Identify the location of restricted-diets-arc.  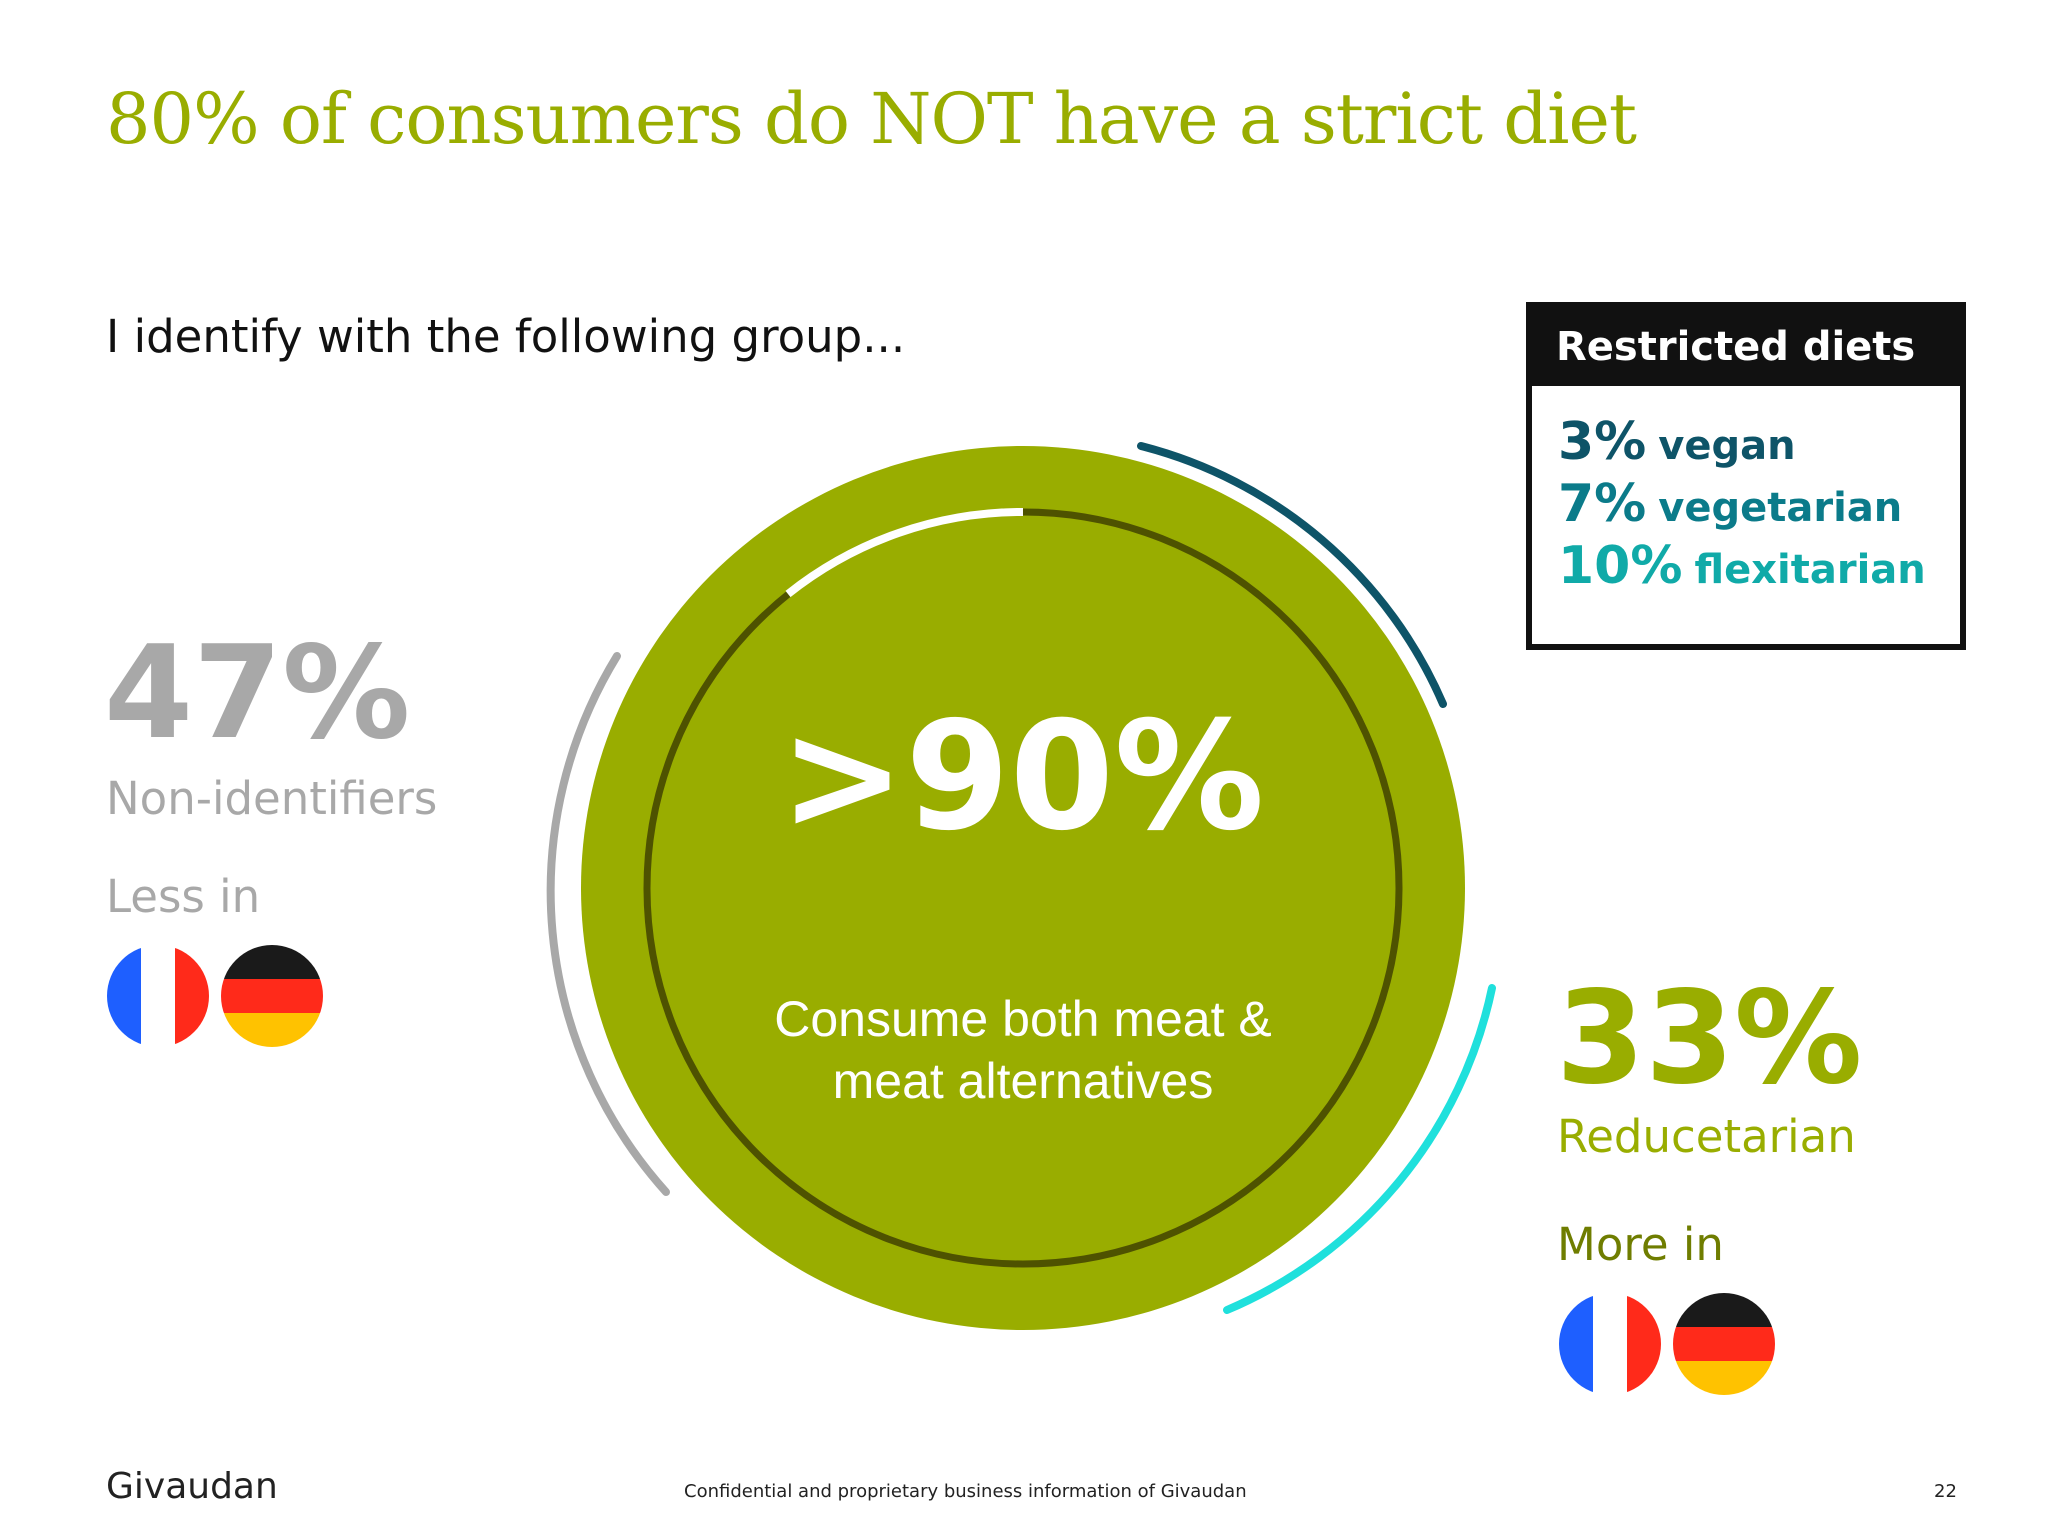
(1292, 575).